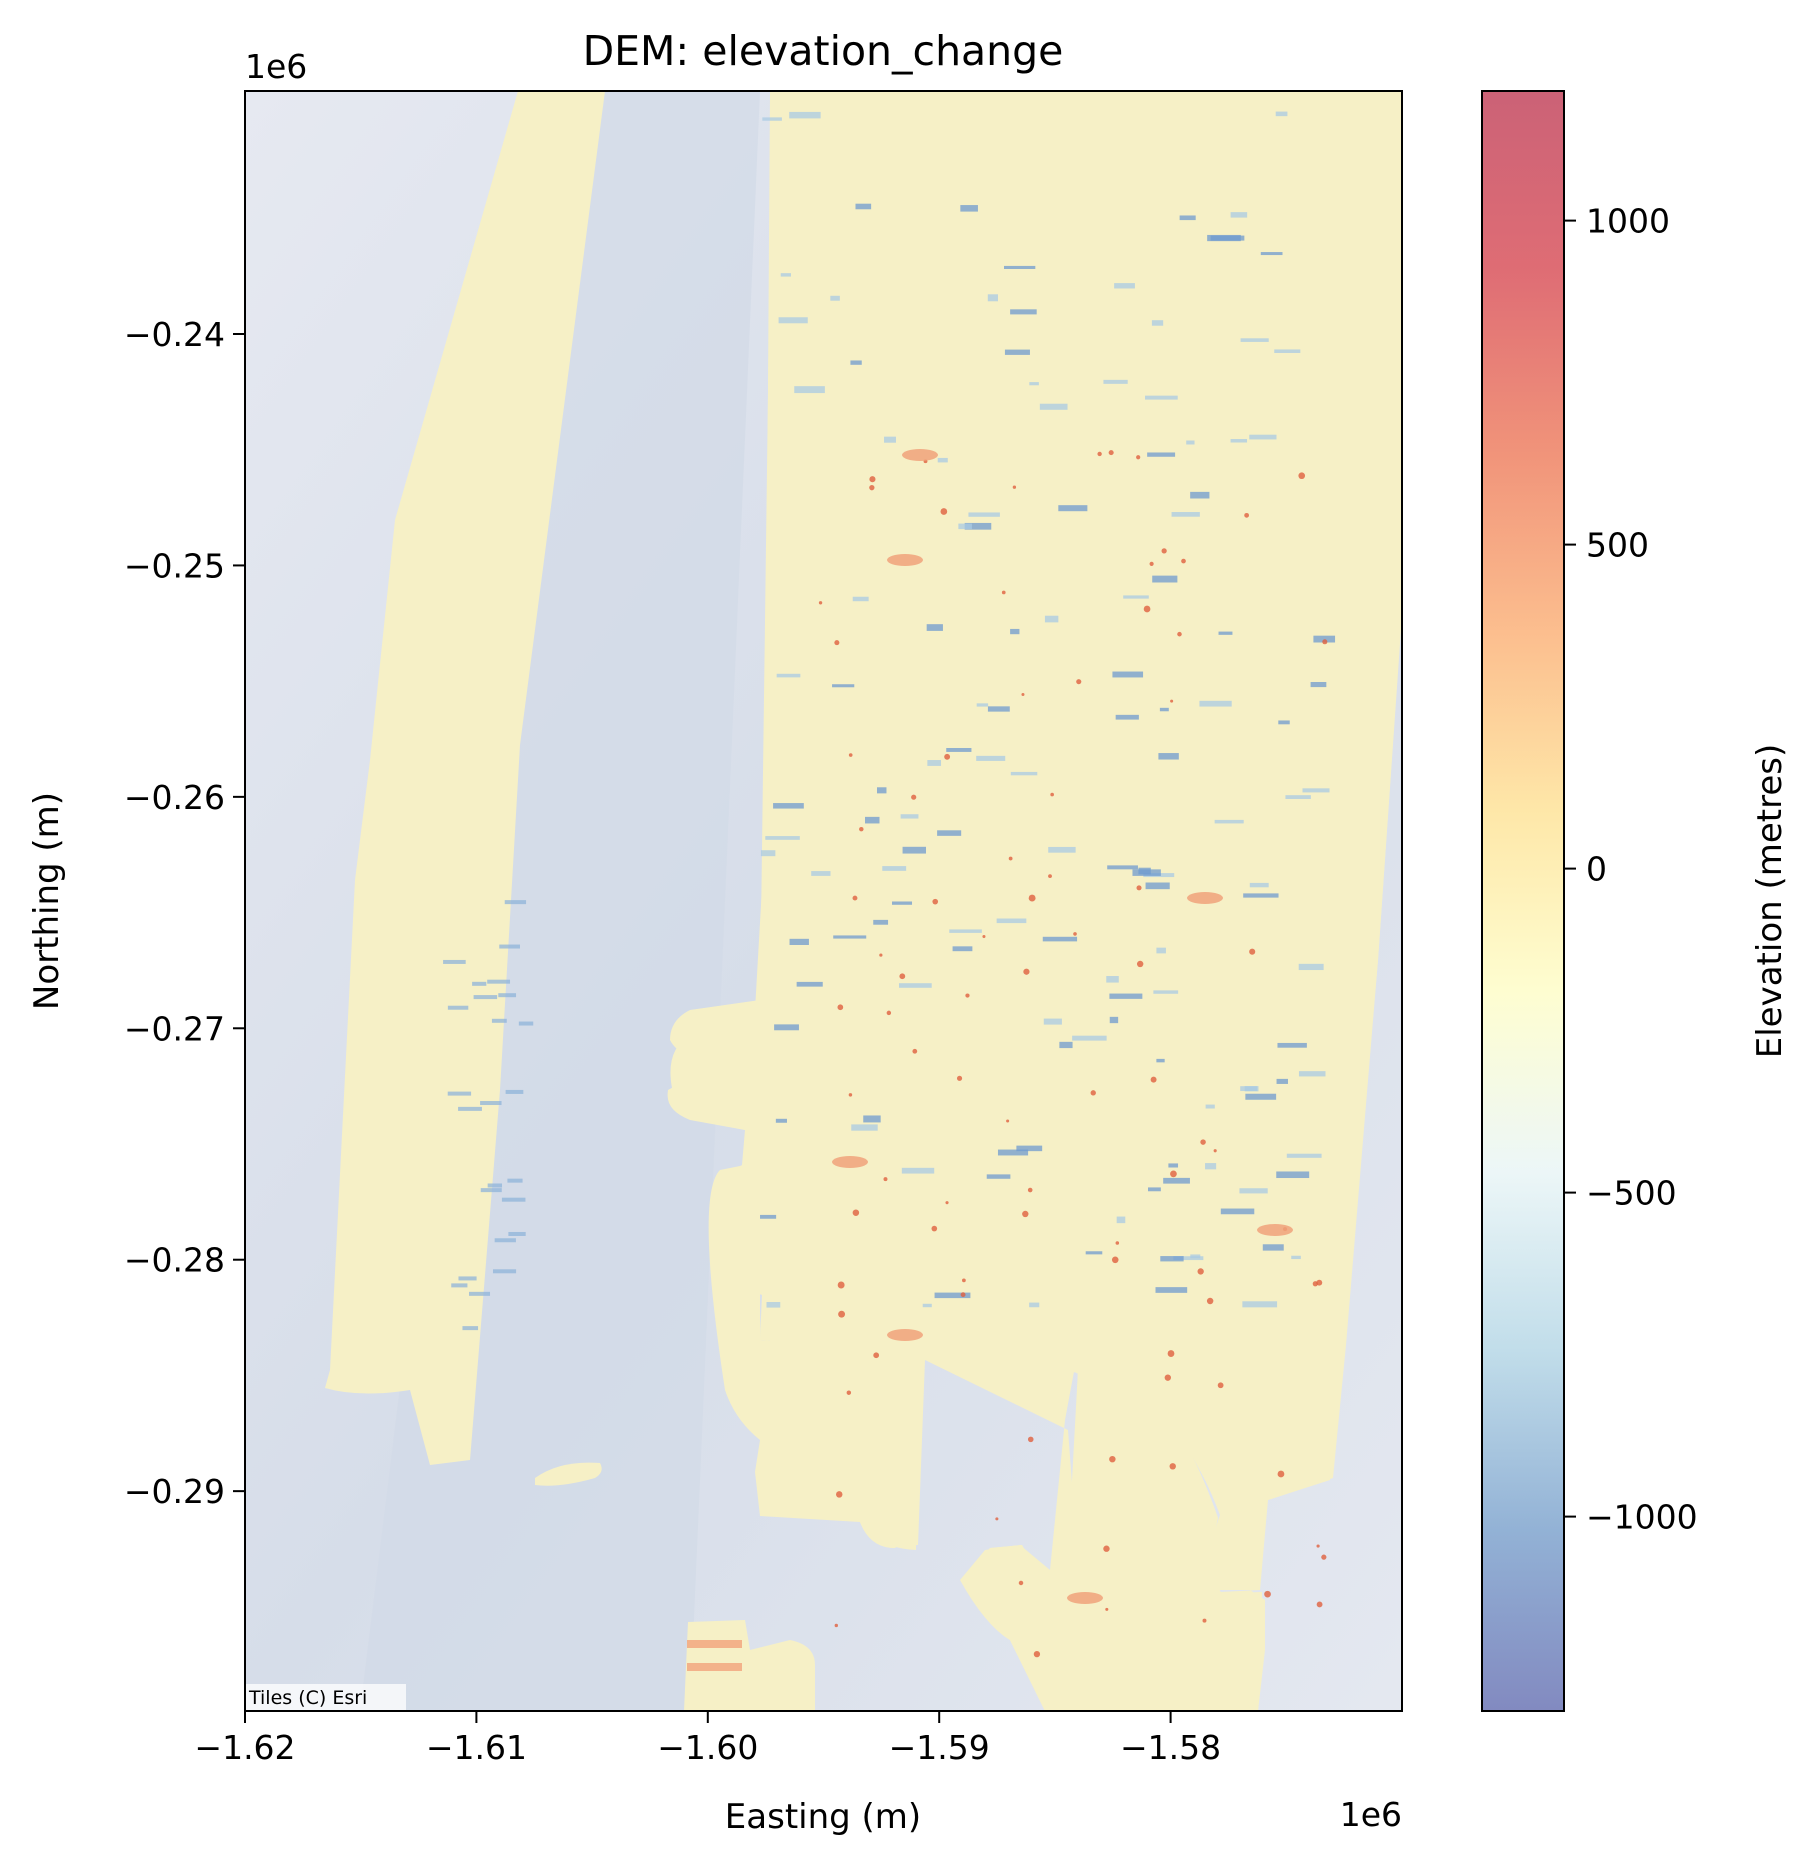 This screenshot has width=1817, height=1865. I want to click on colorbar: 1000 500 0 −500 −1000 Elevation (metres), so click(1635, 901).